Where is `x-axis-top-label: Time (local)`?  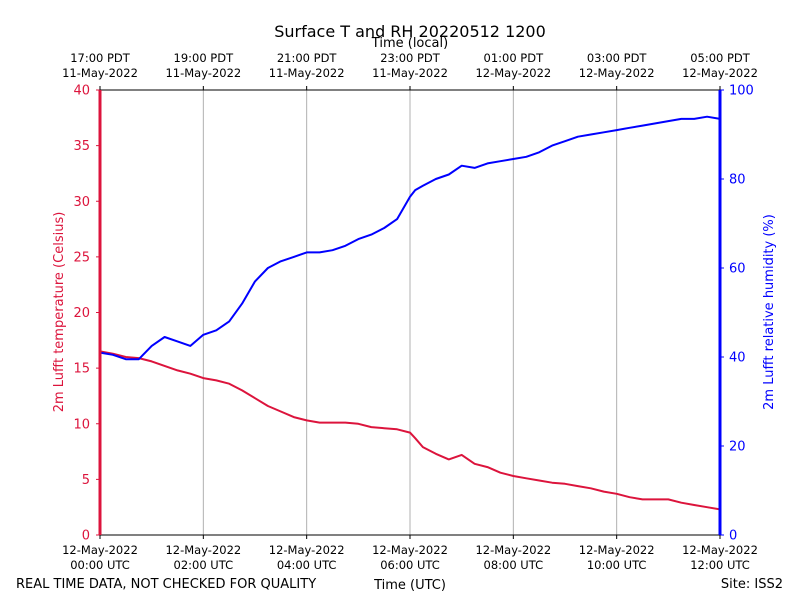 x-axis-top-label: Time (local) is located at coordinates (409, 43).